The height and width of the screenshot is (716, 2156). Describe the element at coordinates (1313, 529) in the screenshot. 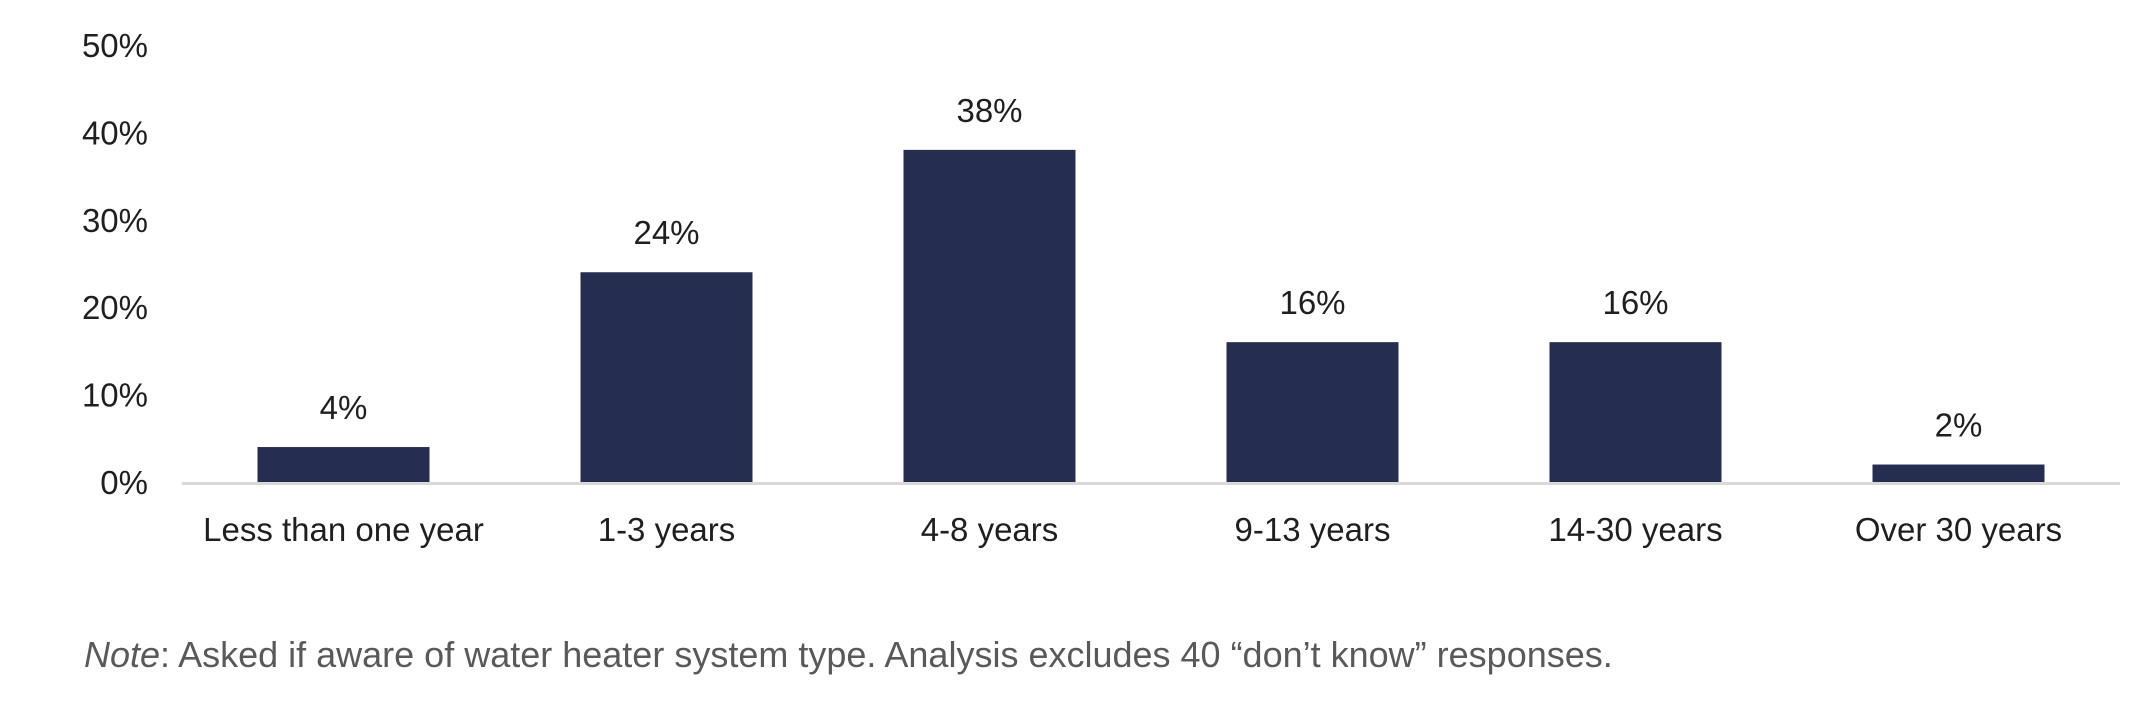

I see `x-tick-label: 9-13 years` at that location.